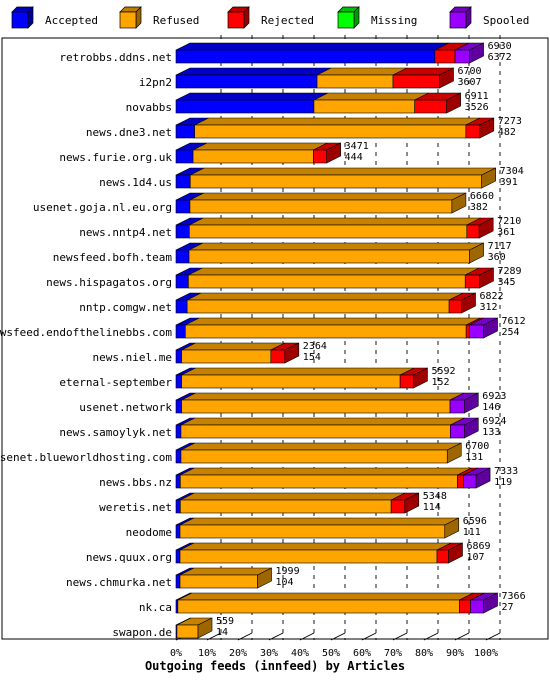 This screenshot has height=680, width=550. Describe the element at coordinates (510, 121) in the screenshot. I see `value-label-offered: 7273` at that location.